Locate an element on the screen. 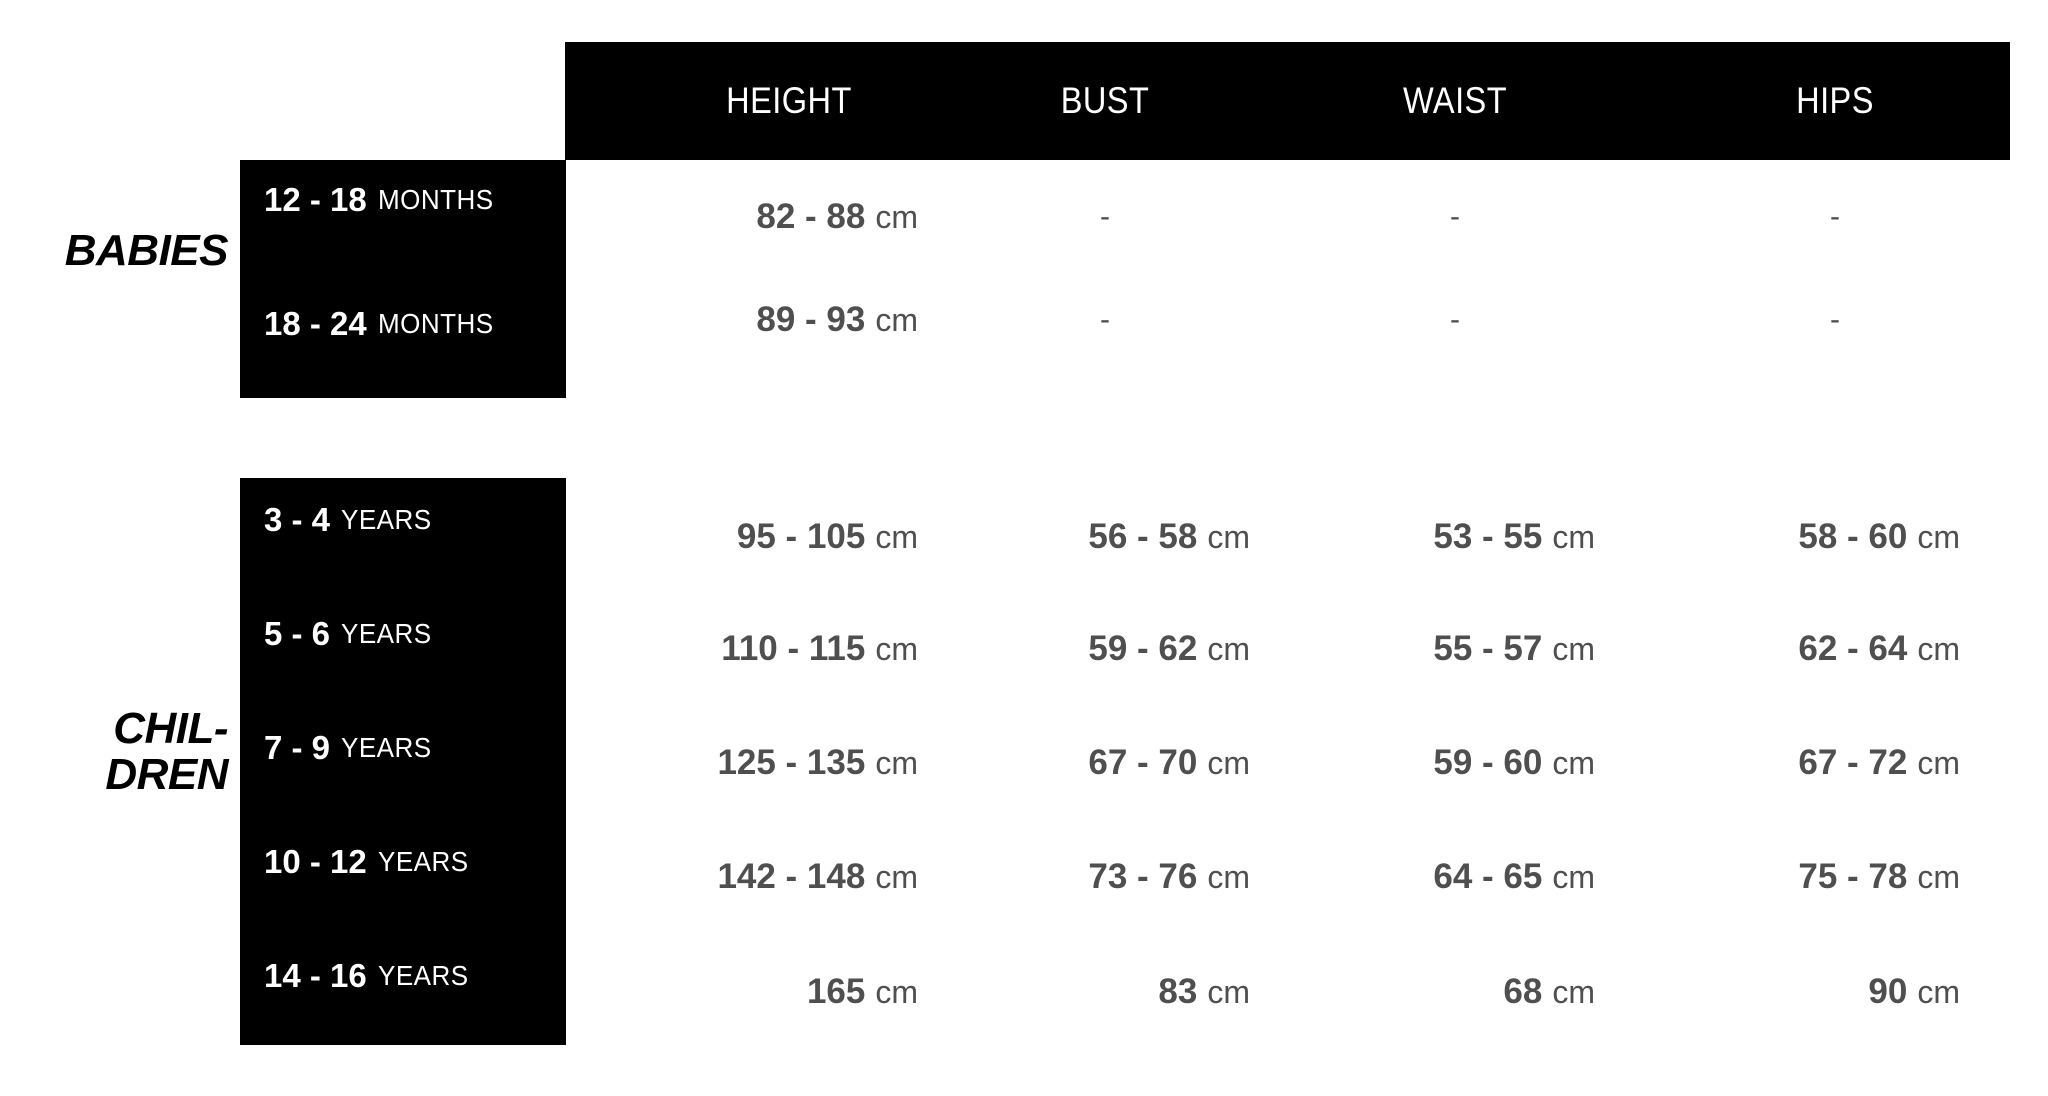  table-header-bar: HEIGHT BUST WAIST HIPS is located at coordinates (1287, 101).